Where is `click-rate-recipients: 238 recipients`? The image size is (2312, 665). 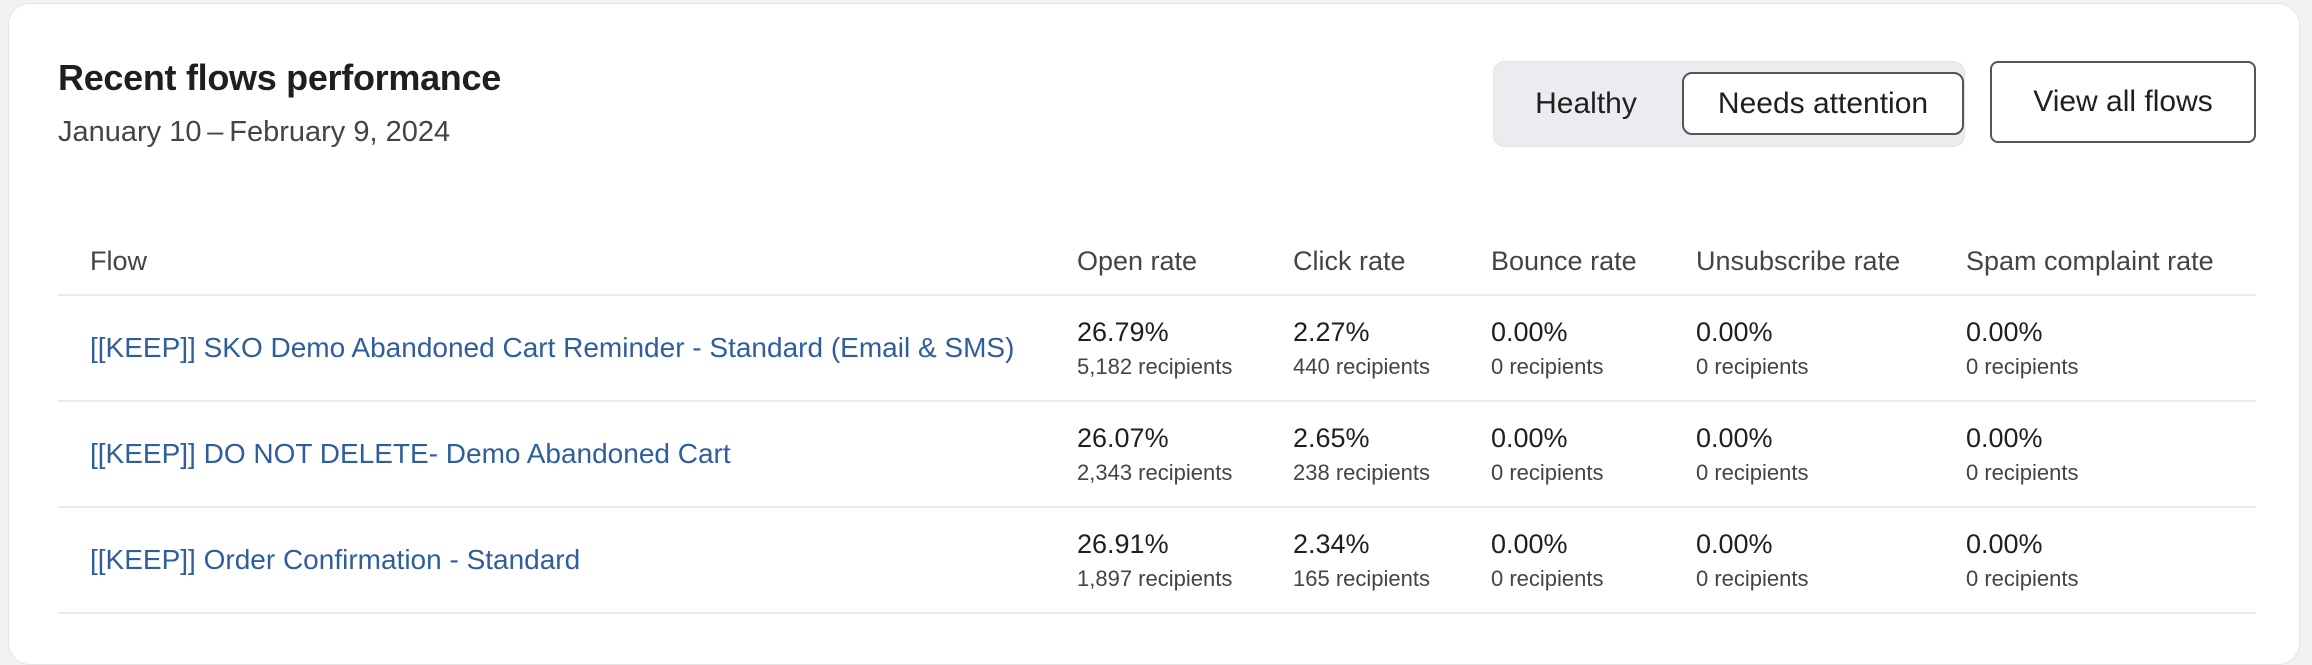
click-rate-recipients: 238 recipients is located at coordinates (1361, 472).